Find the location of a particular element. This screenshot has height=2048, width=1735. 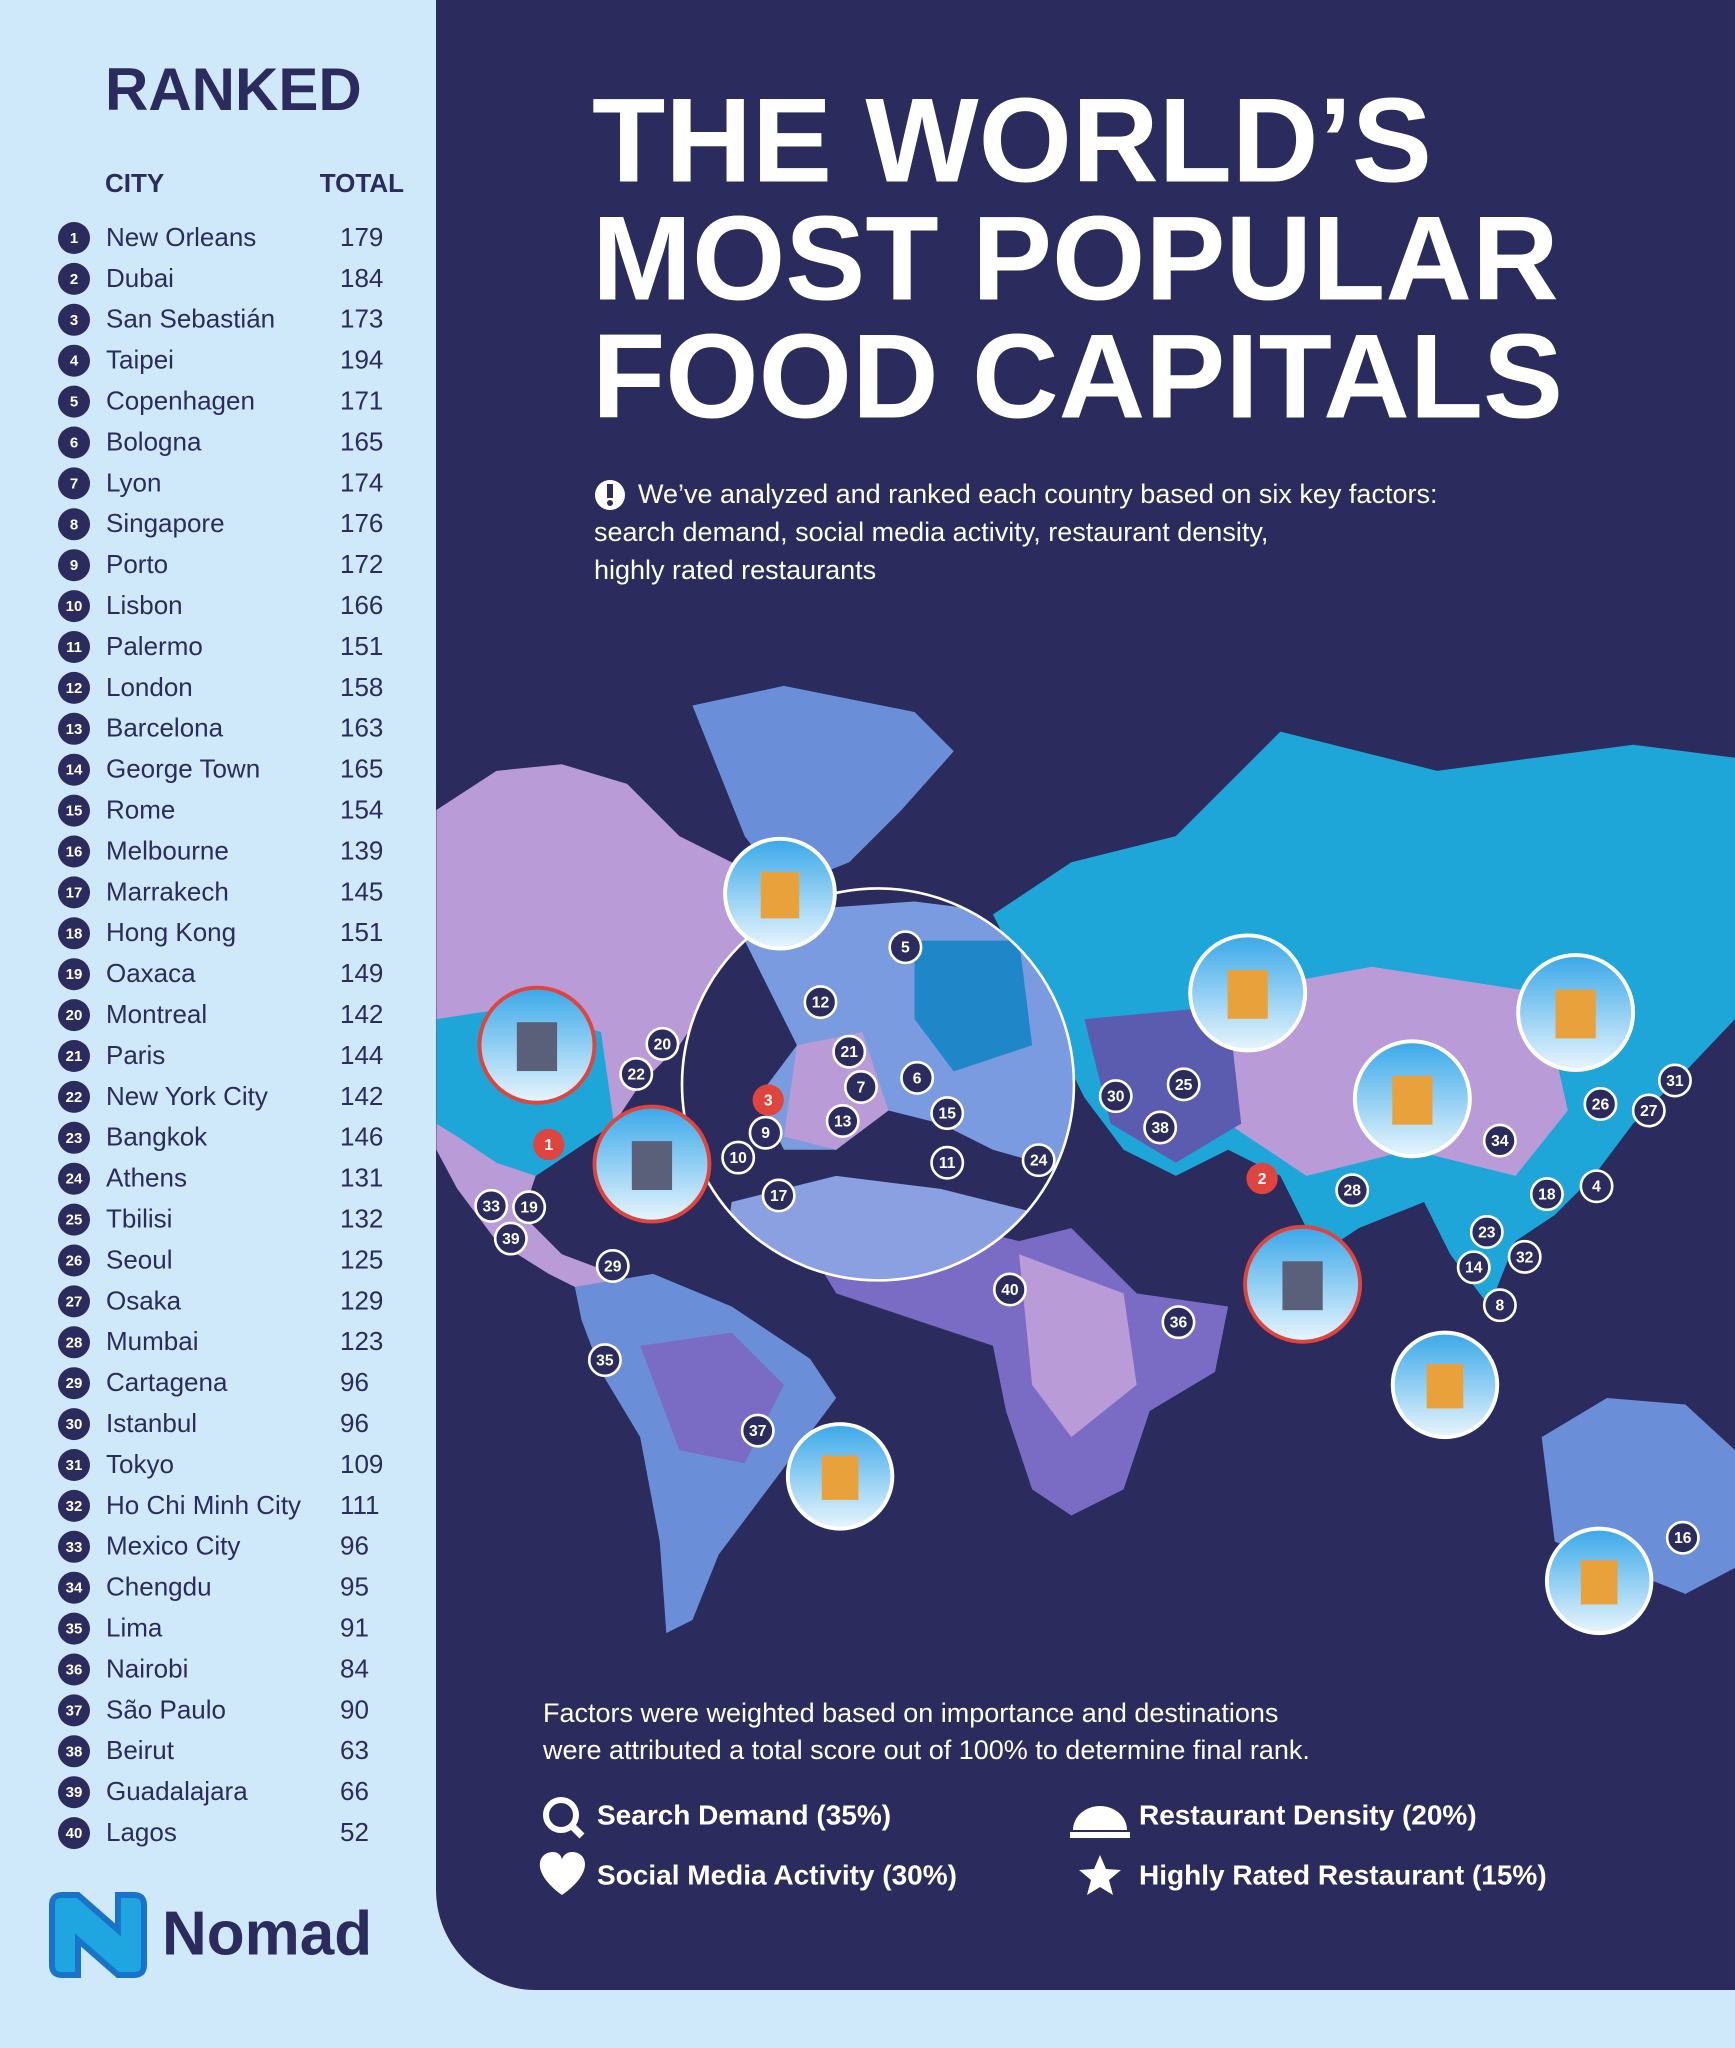

city-total: 90 is located at coordinates (354, 1709).